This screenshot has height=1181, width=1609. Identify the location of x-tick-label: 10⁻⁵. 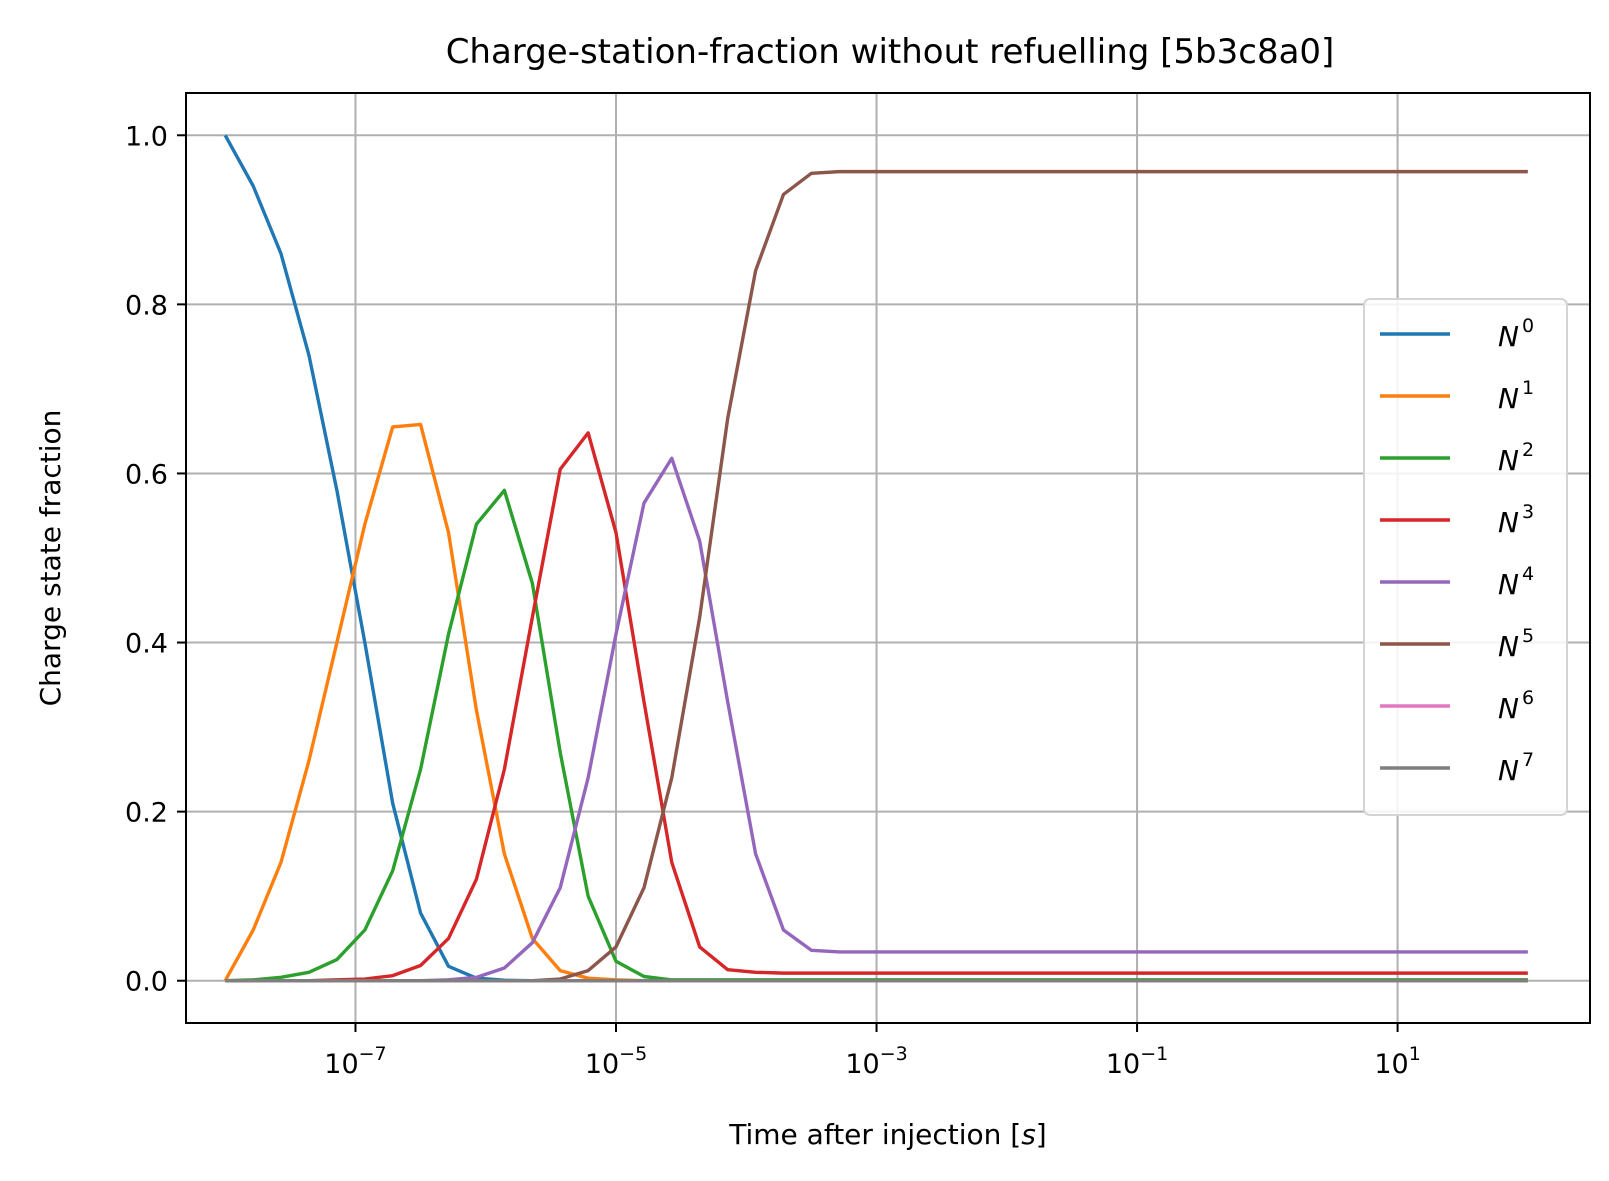
(616, 1061).